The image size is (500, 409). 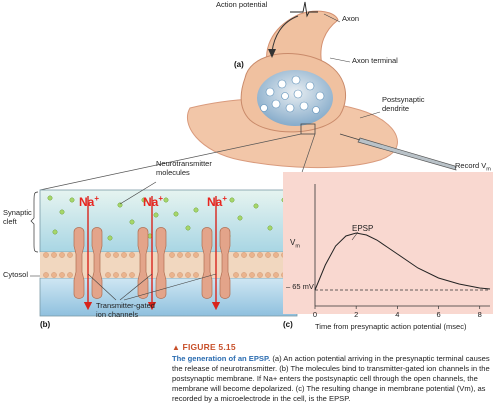 I want to click on panel-b-label: (b), so click(x=45, y=324).